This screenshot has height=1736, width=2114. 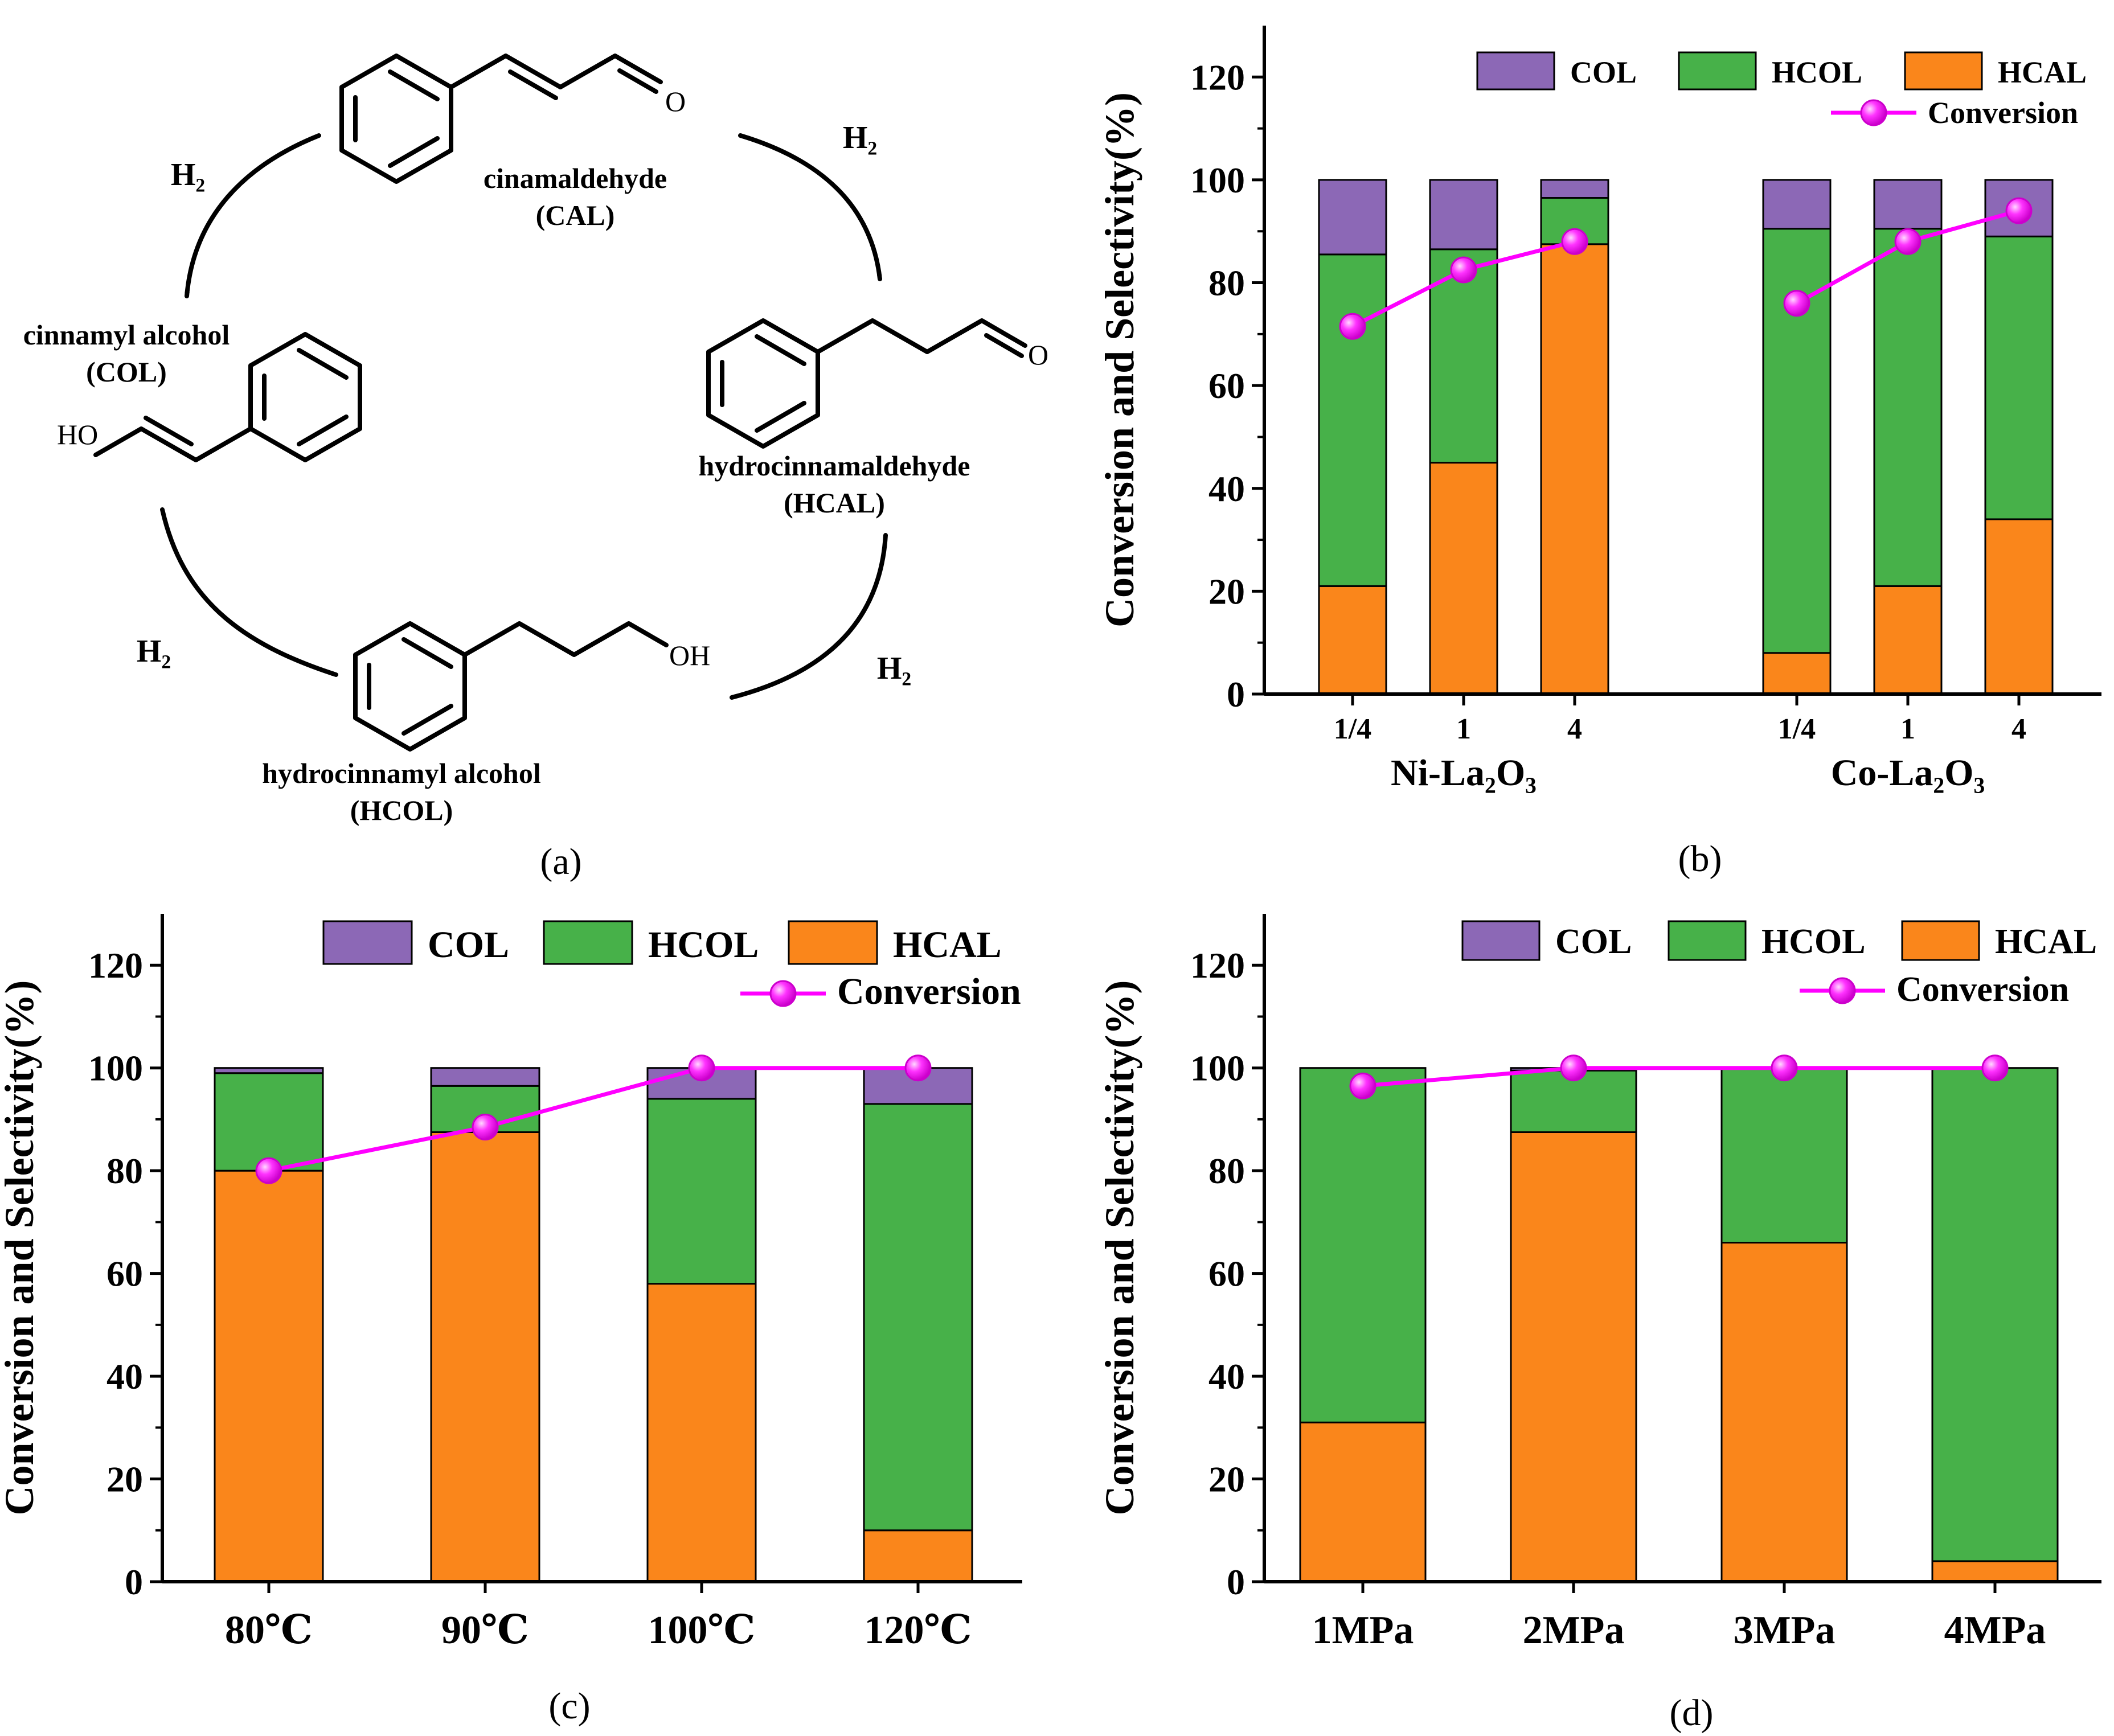 What do you see at coordinates (485, 1630) in the screenshot?
I see `x-tick-label: 90℃` at bounding box center [485, 1630].